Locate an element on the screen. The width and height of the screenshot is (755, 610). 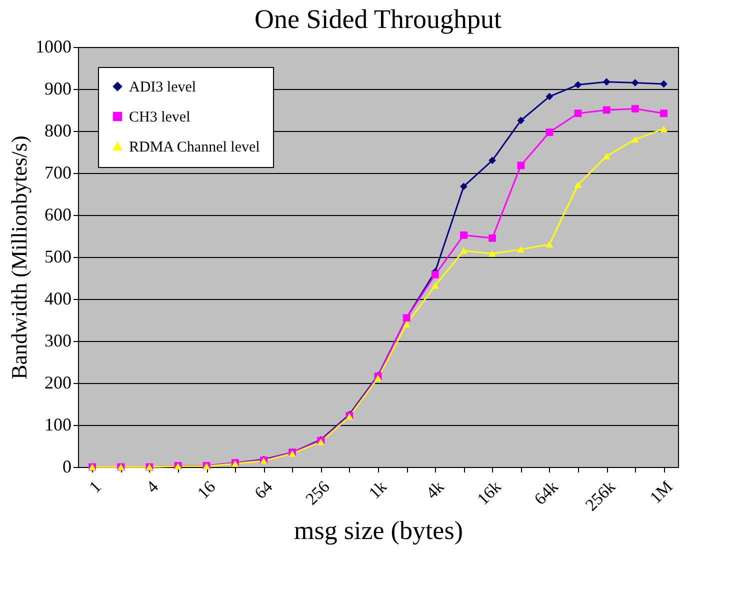
x-tick-label: 256 is located at coordinates (318, 493).